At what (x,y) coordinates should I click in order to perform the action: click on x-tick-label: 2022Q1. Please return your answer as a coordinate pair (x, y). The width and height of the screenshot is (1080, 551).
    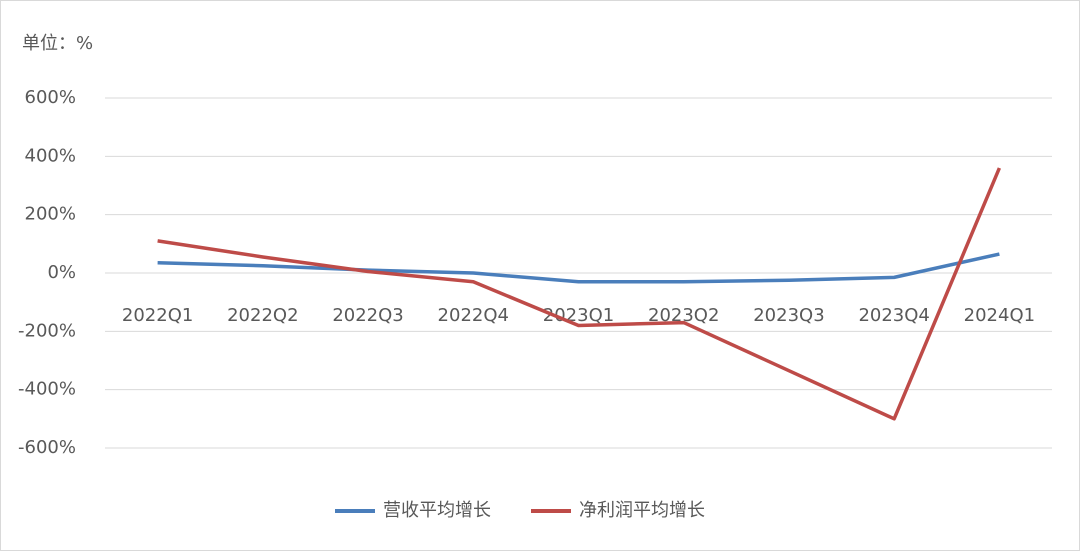
    Looking at the image, I should click on (157, 315).